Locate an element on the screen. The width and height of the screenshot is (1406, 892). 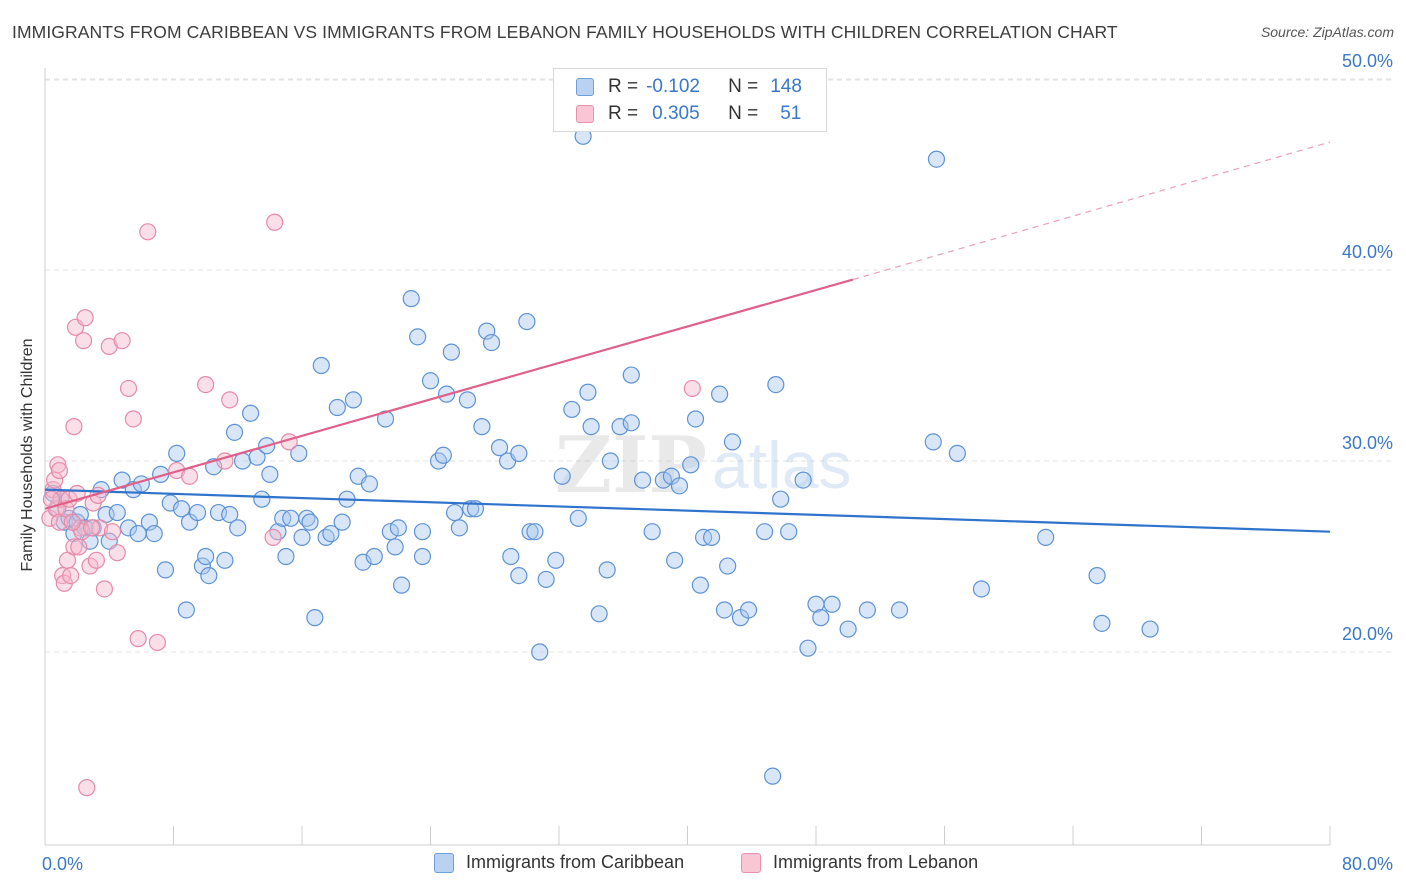
correlation-legend: R = -0.102 N = 148 R = 0.305 N = 51 is located at coordinates (690, 100).